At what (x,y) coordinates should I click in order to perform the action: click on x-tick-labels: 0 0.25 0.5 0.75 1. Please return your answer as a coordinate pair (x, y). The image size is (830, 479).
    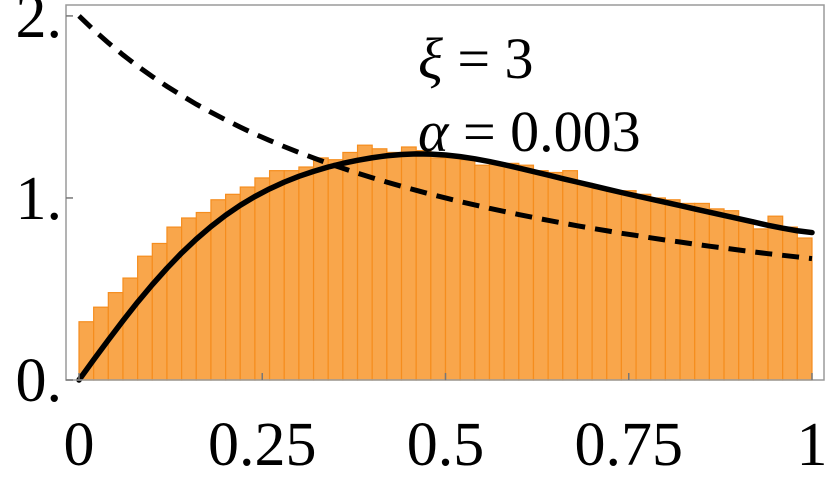
    Looking at the image, I should click on (446, 445).